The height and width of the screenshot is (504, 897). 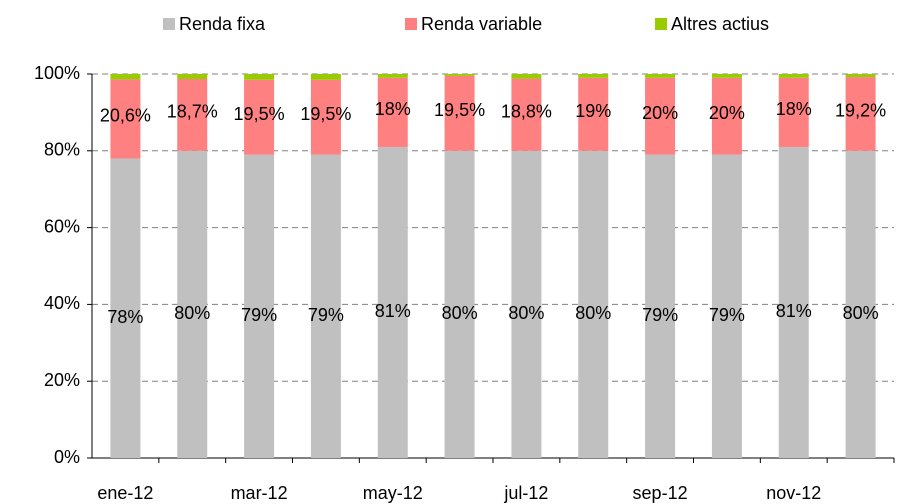 I want to click on legend-label: Renda variable, so click(x=481, y=24).